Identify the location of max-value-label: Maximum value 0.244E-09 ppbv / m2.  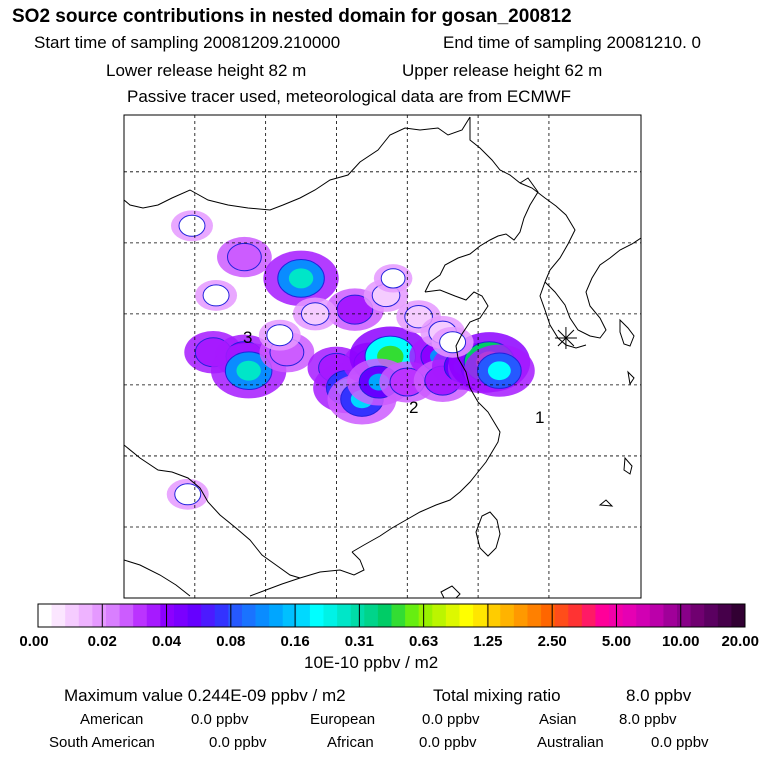
(205, 695).